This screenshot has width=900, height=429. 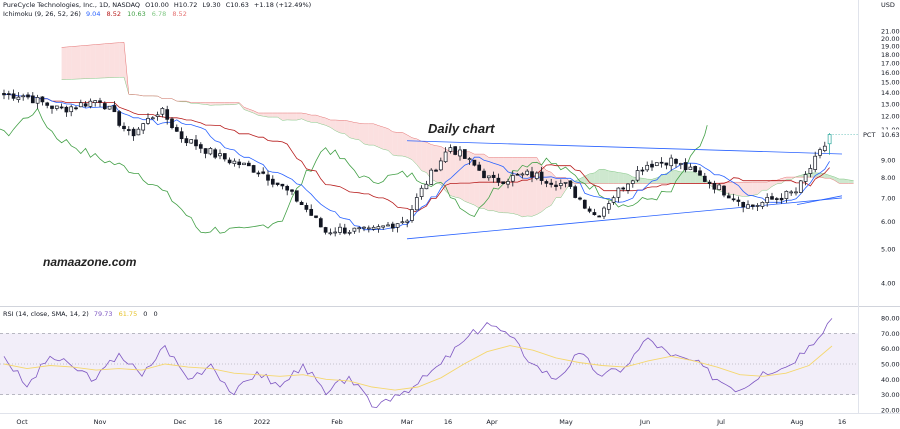 What do you see at coordinates (890, 319) in the screenshot?
I see `rsi-tick-label: 80.00` at bounding box center [890, 319].